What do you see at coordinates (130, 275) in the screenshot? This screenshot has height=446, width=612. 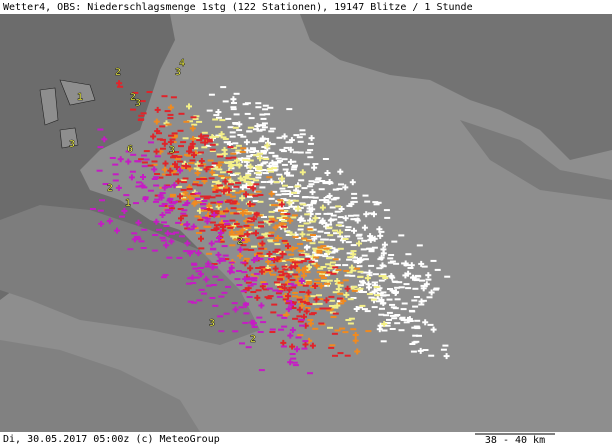 I see `lowland` at bounding box center [130, 275].